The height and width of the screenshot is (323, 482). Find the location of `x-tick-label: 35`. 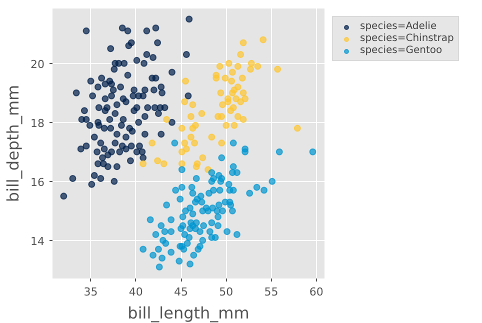

x-tick-label: 35 is located at coordinates (91, 292).